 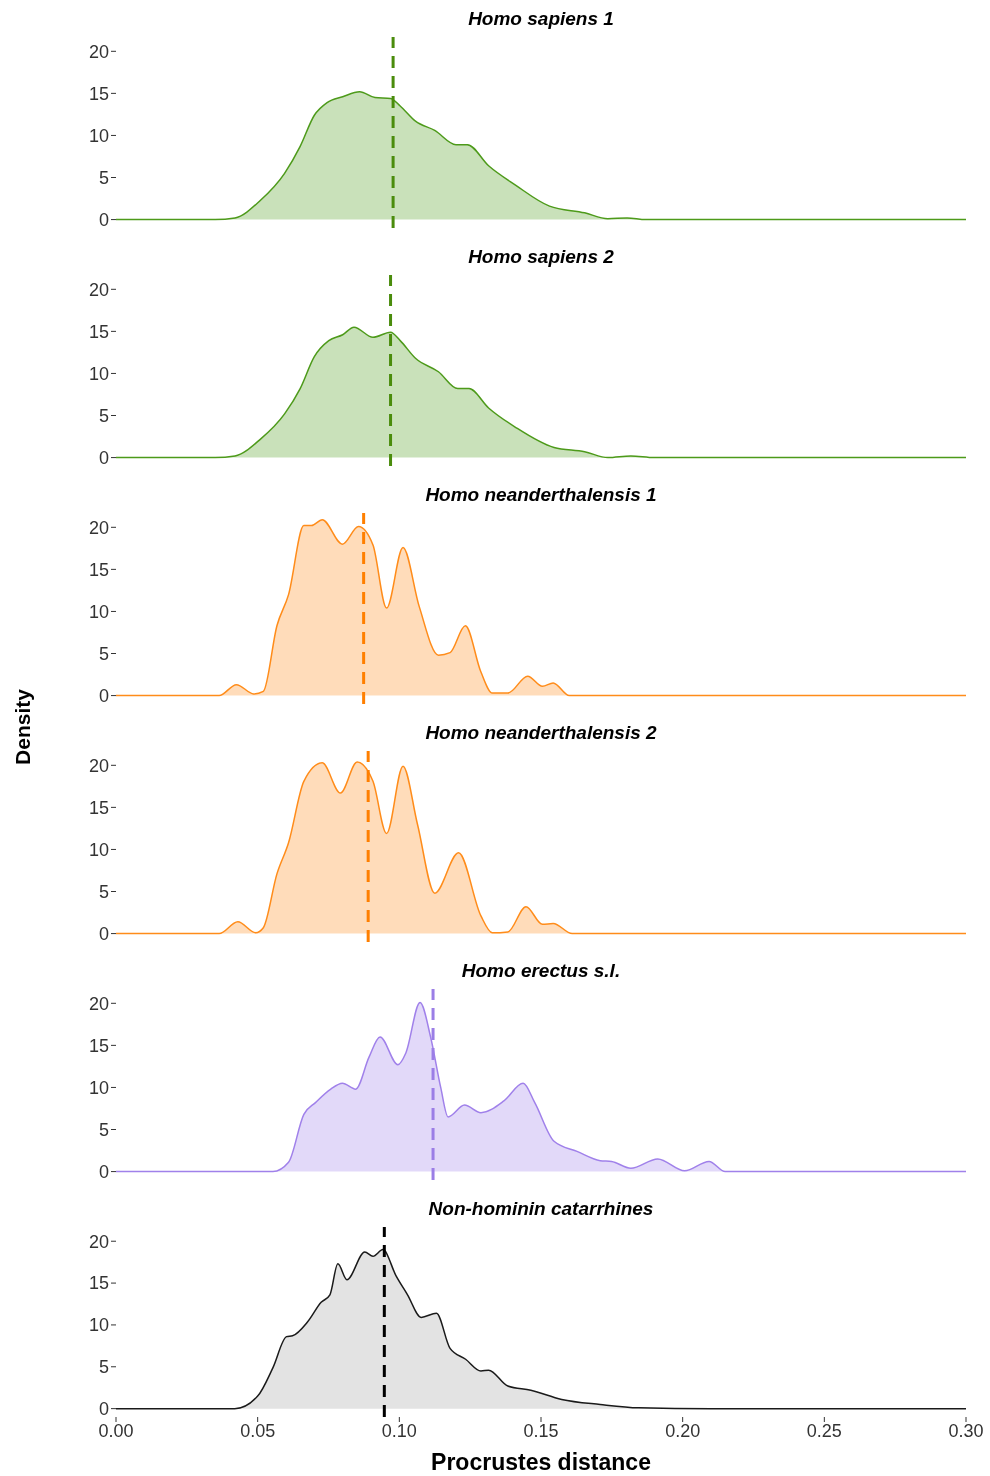 What do you see at coordinates (541, 1209) in the screenshot?
I see `chart-title: Non-hominin catarrhines` at bounding box center [541, 1209].